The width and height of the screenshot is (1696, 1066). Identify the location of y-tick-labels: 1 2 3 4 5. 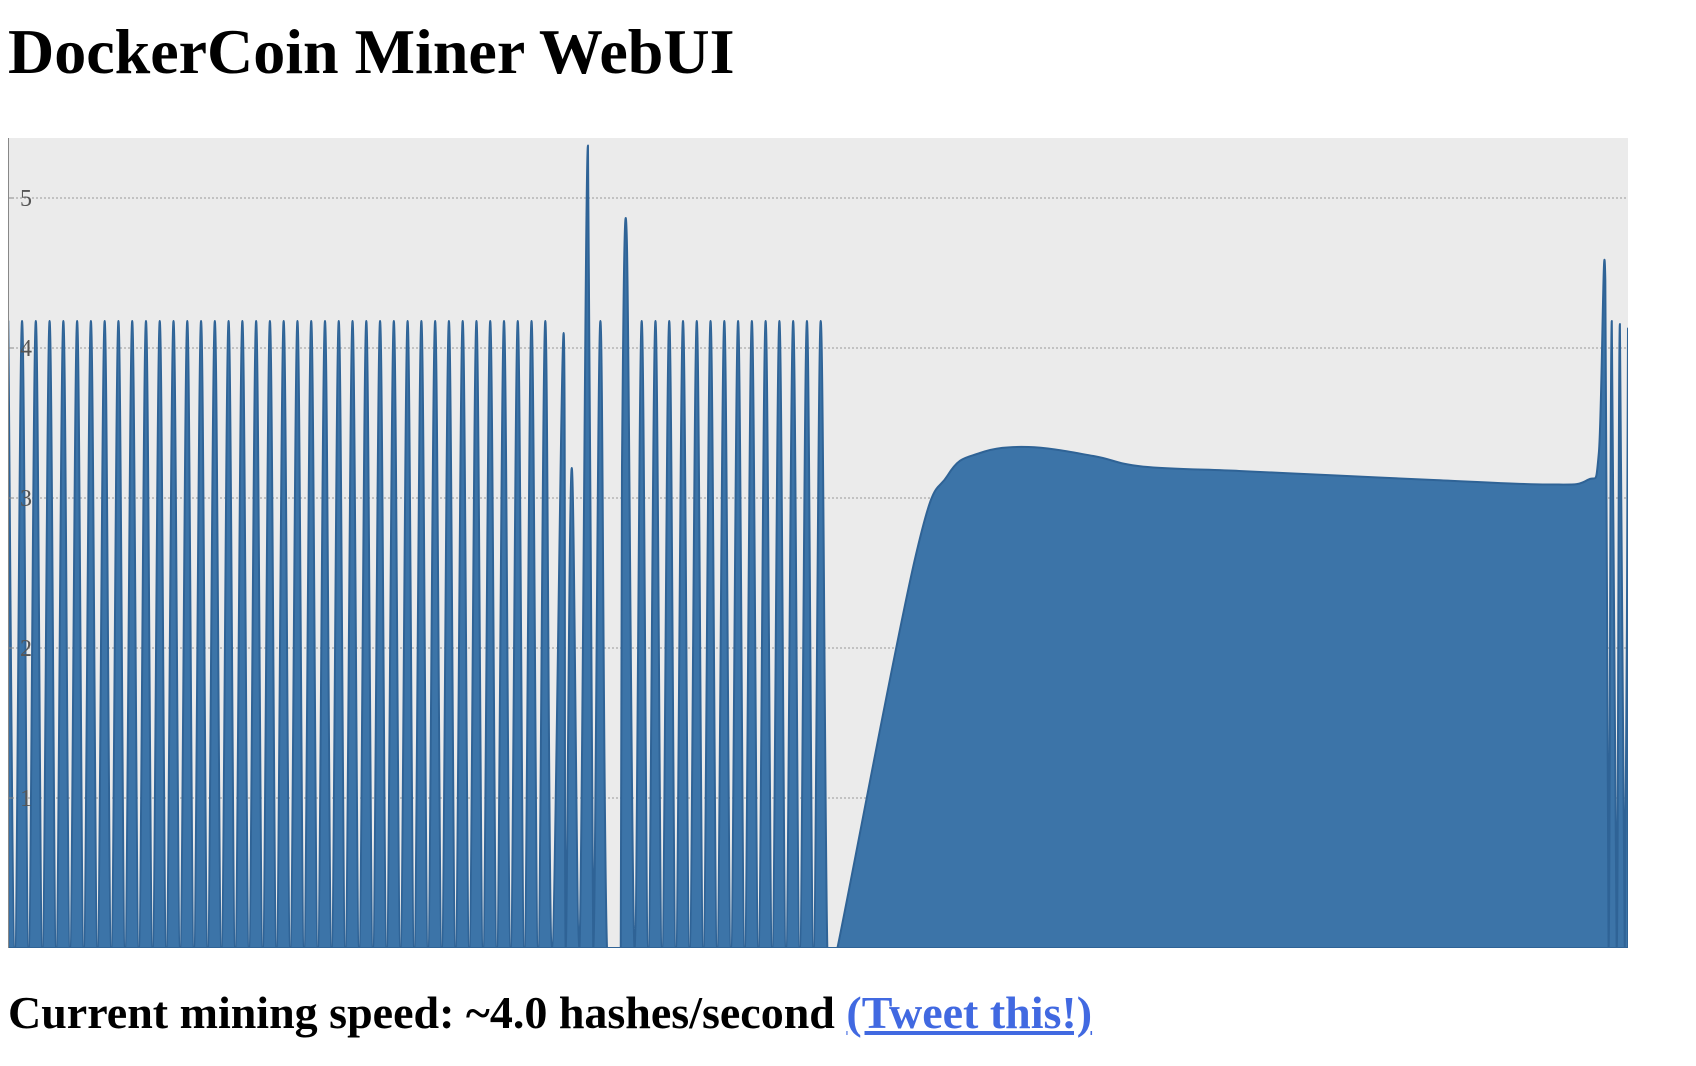
(20, 499).